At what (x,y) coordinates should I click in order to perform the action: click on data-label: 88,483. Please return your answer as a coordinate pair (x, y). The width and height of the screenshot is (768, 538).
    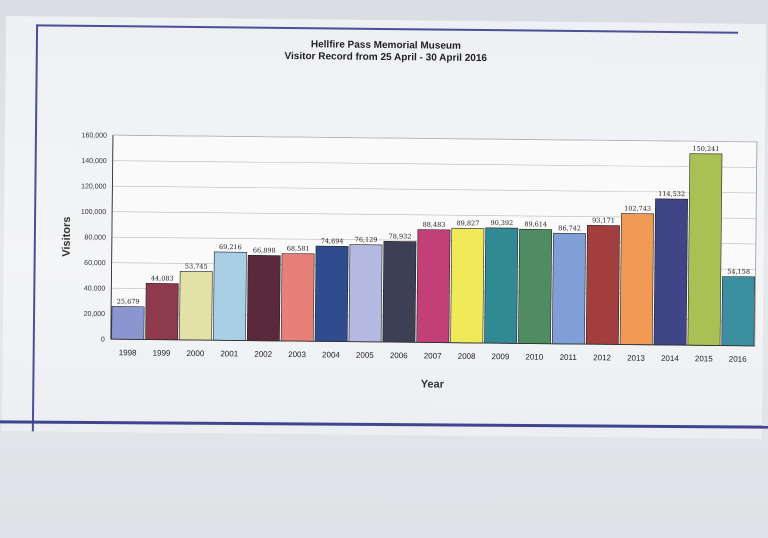
    Looking at the image, I should click on (434, 225).